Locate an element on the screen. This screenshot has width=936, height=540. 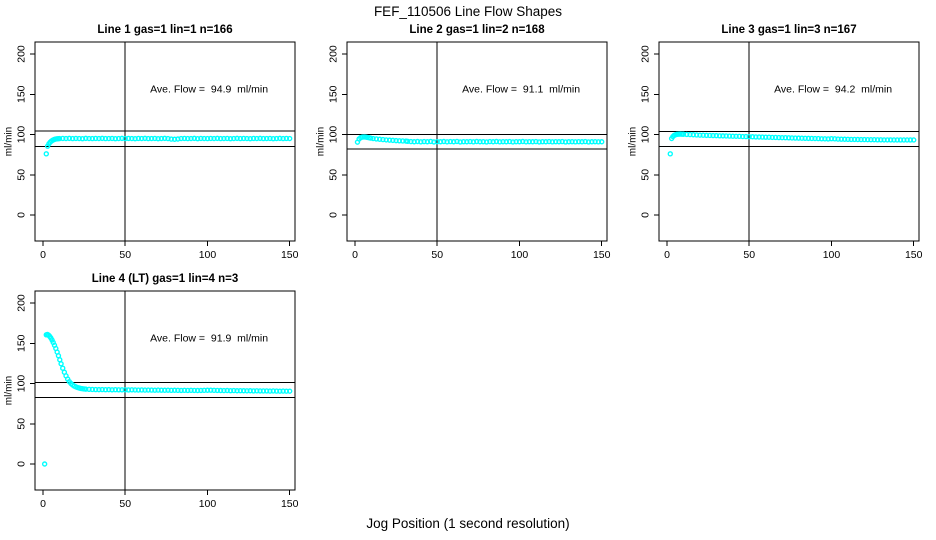
plot-title: Line 4 (LT) gas=1 lin=4 n=3 is located at coordinates (165, 279).